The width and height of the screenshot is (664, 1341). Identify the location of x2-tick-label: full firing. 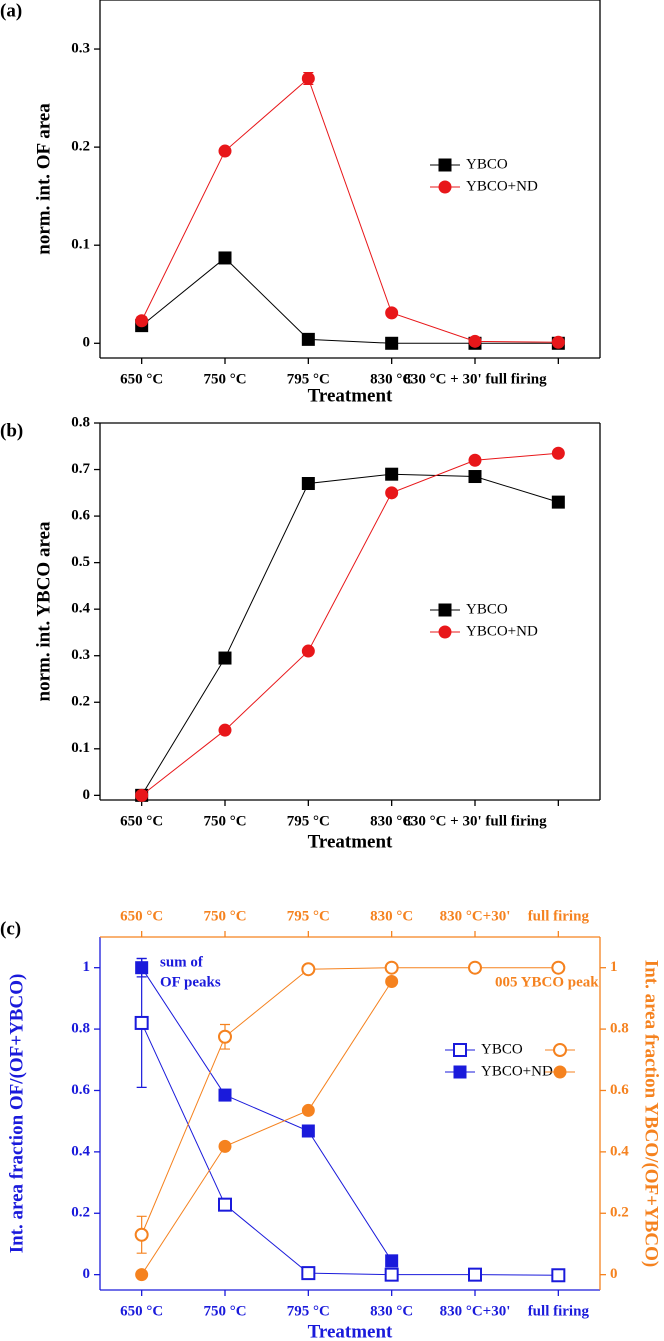
(559, 916).